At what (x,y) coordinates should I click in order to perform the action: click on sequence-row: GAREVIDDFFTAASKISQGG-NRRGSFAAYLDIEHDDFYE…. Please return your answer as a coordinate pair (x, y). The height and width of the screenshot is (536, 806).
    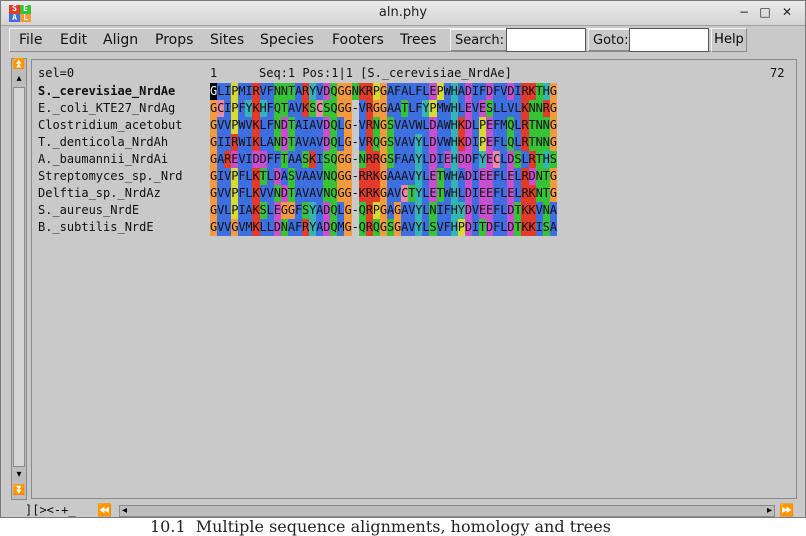
    Looking at the image, I should click on (383, 159).